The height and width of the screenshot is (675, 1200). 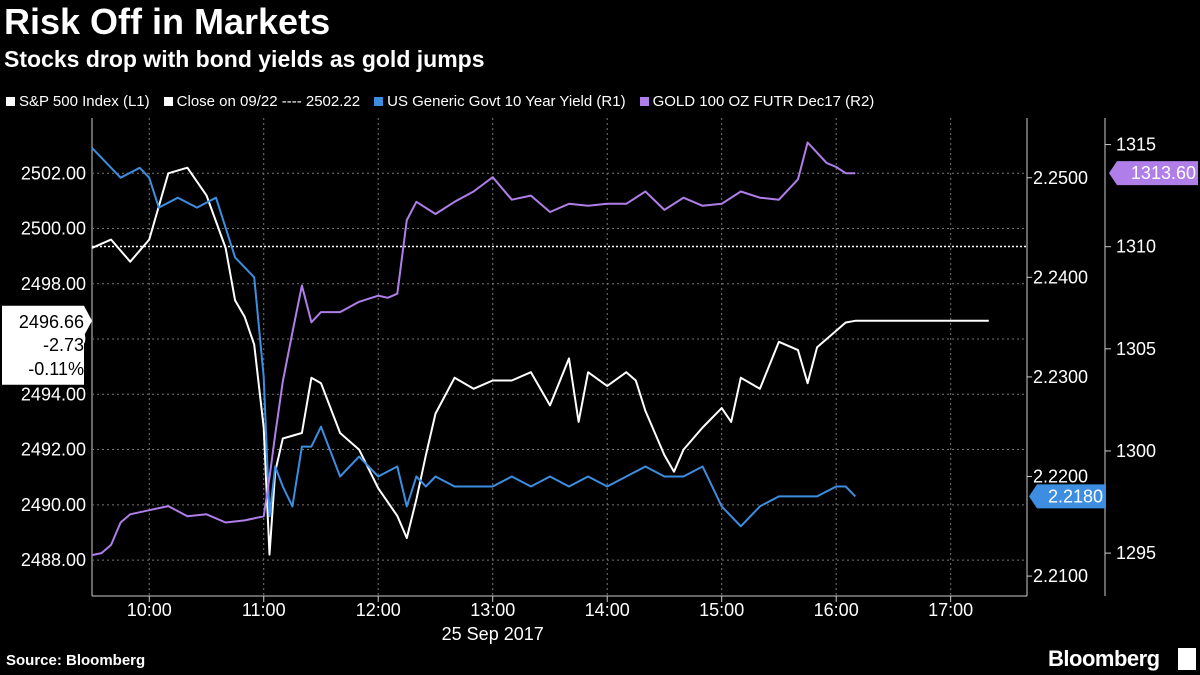 I want to click on gold-callout-box, so click(x=1153, y=173).